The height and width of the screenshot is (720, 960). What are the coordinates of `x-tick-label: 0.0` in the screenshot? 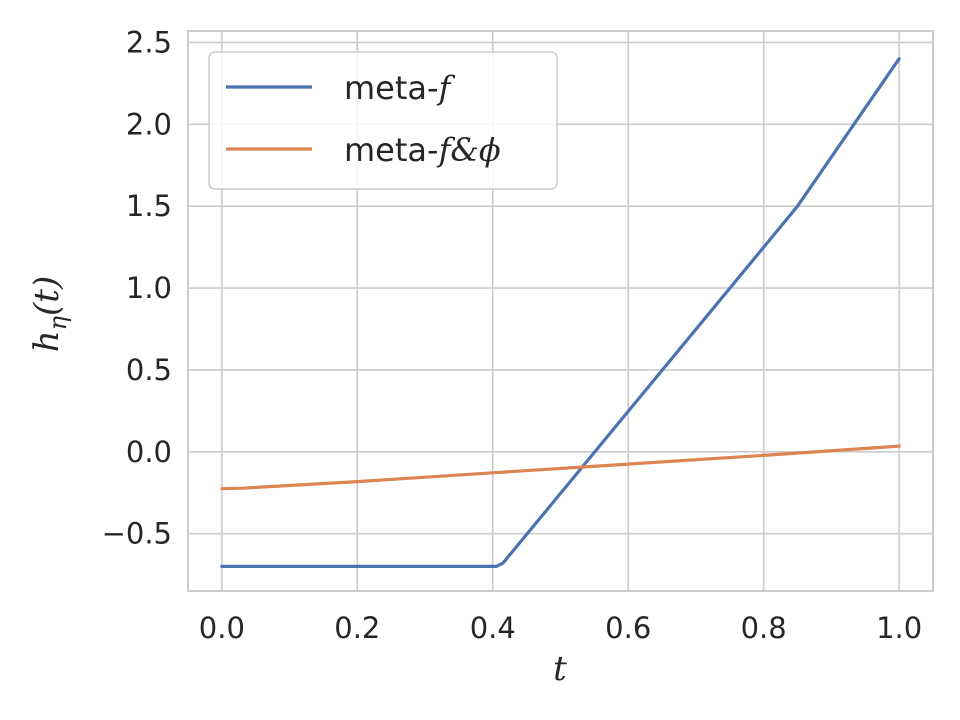 It's located at (222, 628).